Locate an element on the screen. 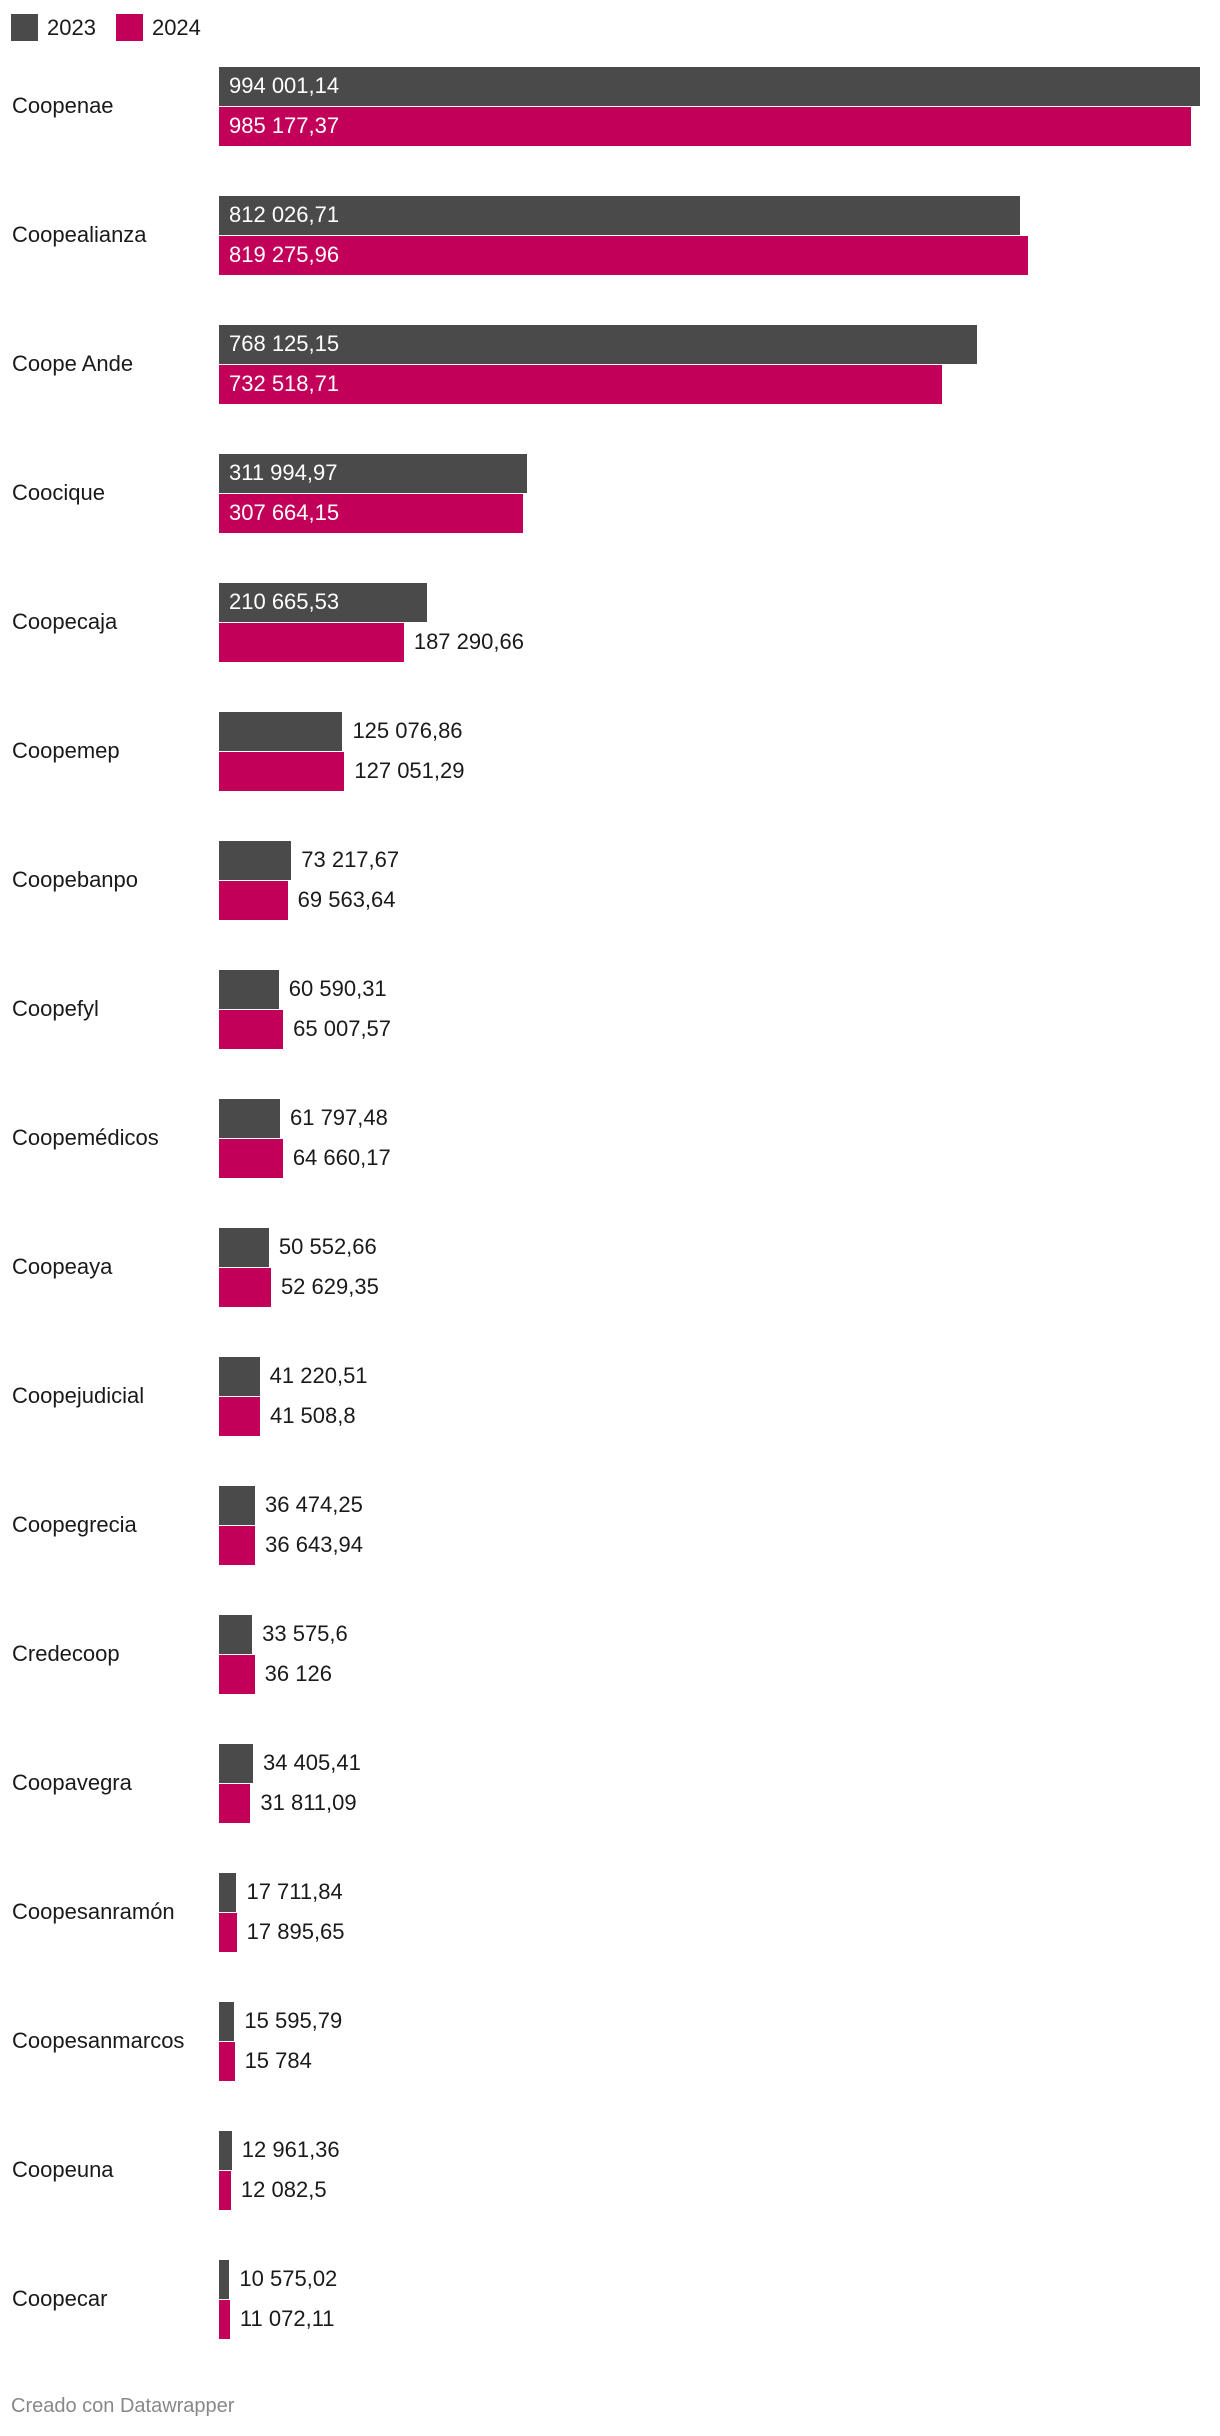  bar-coopecar-2023 is located at coordinates (224, 2279).